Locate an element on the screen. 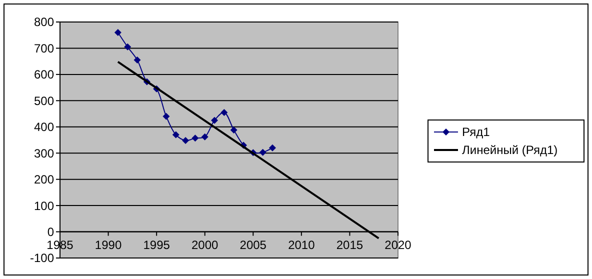 This screenshot has height=279, width=592. x-tick-label: 2010 is located at coordinates (302, 245).